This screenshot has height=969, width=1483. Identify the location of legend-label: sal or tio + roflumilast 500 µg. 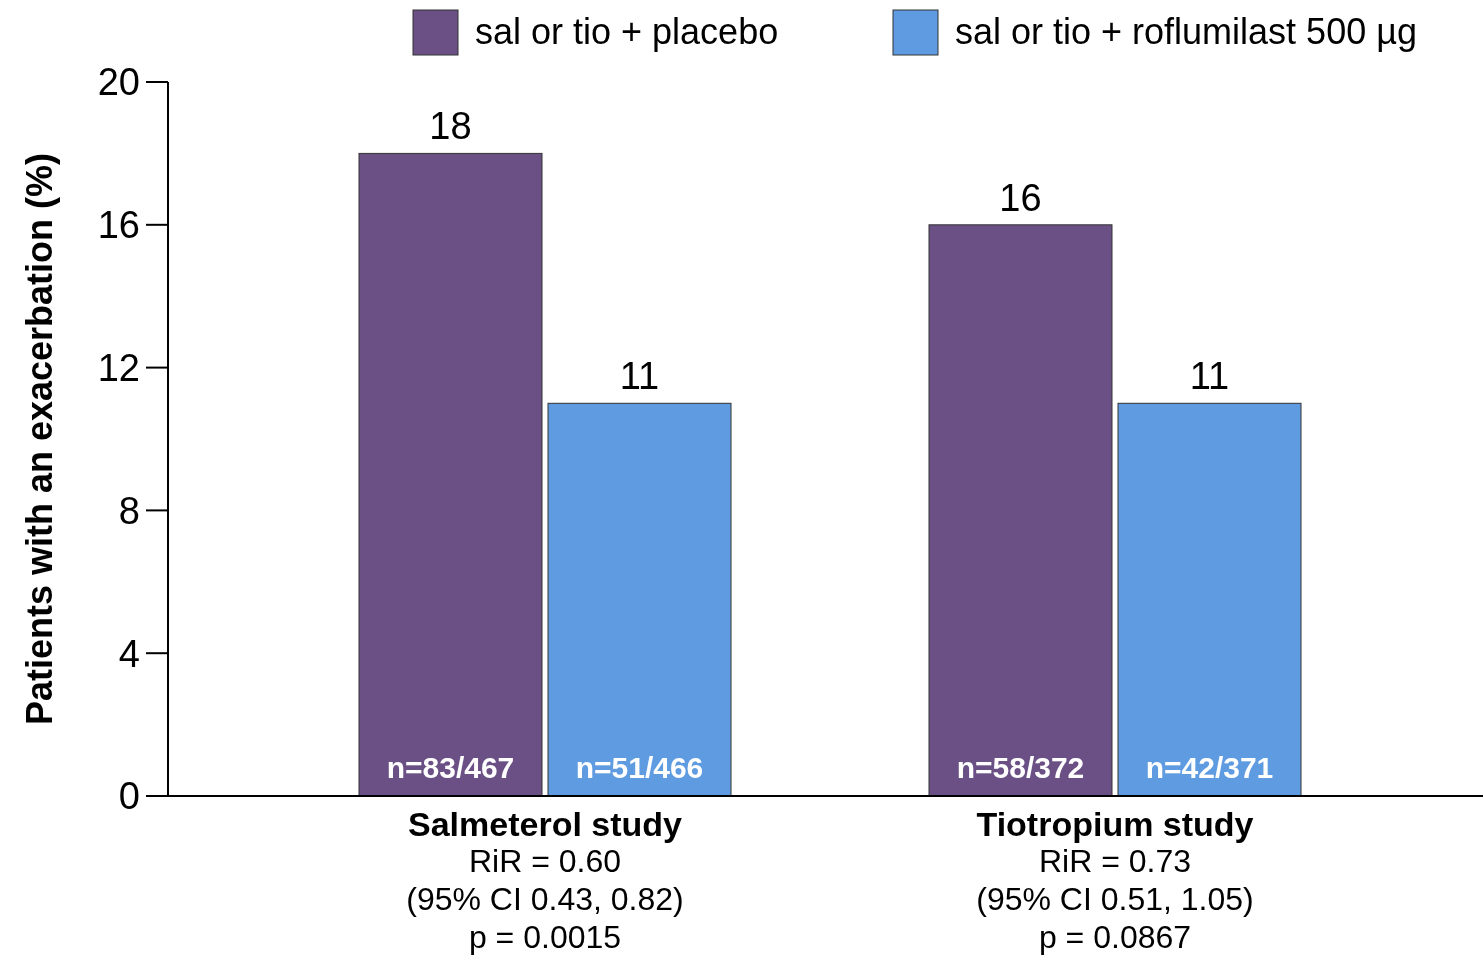
(1186, 31).